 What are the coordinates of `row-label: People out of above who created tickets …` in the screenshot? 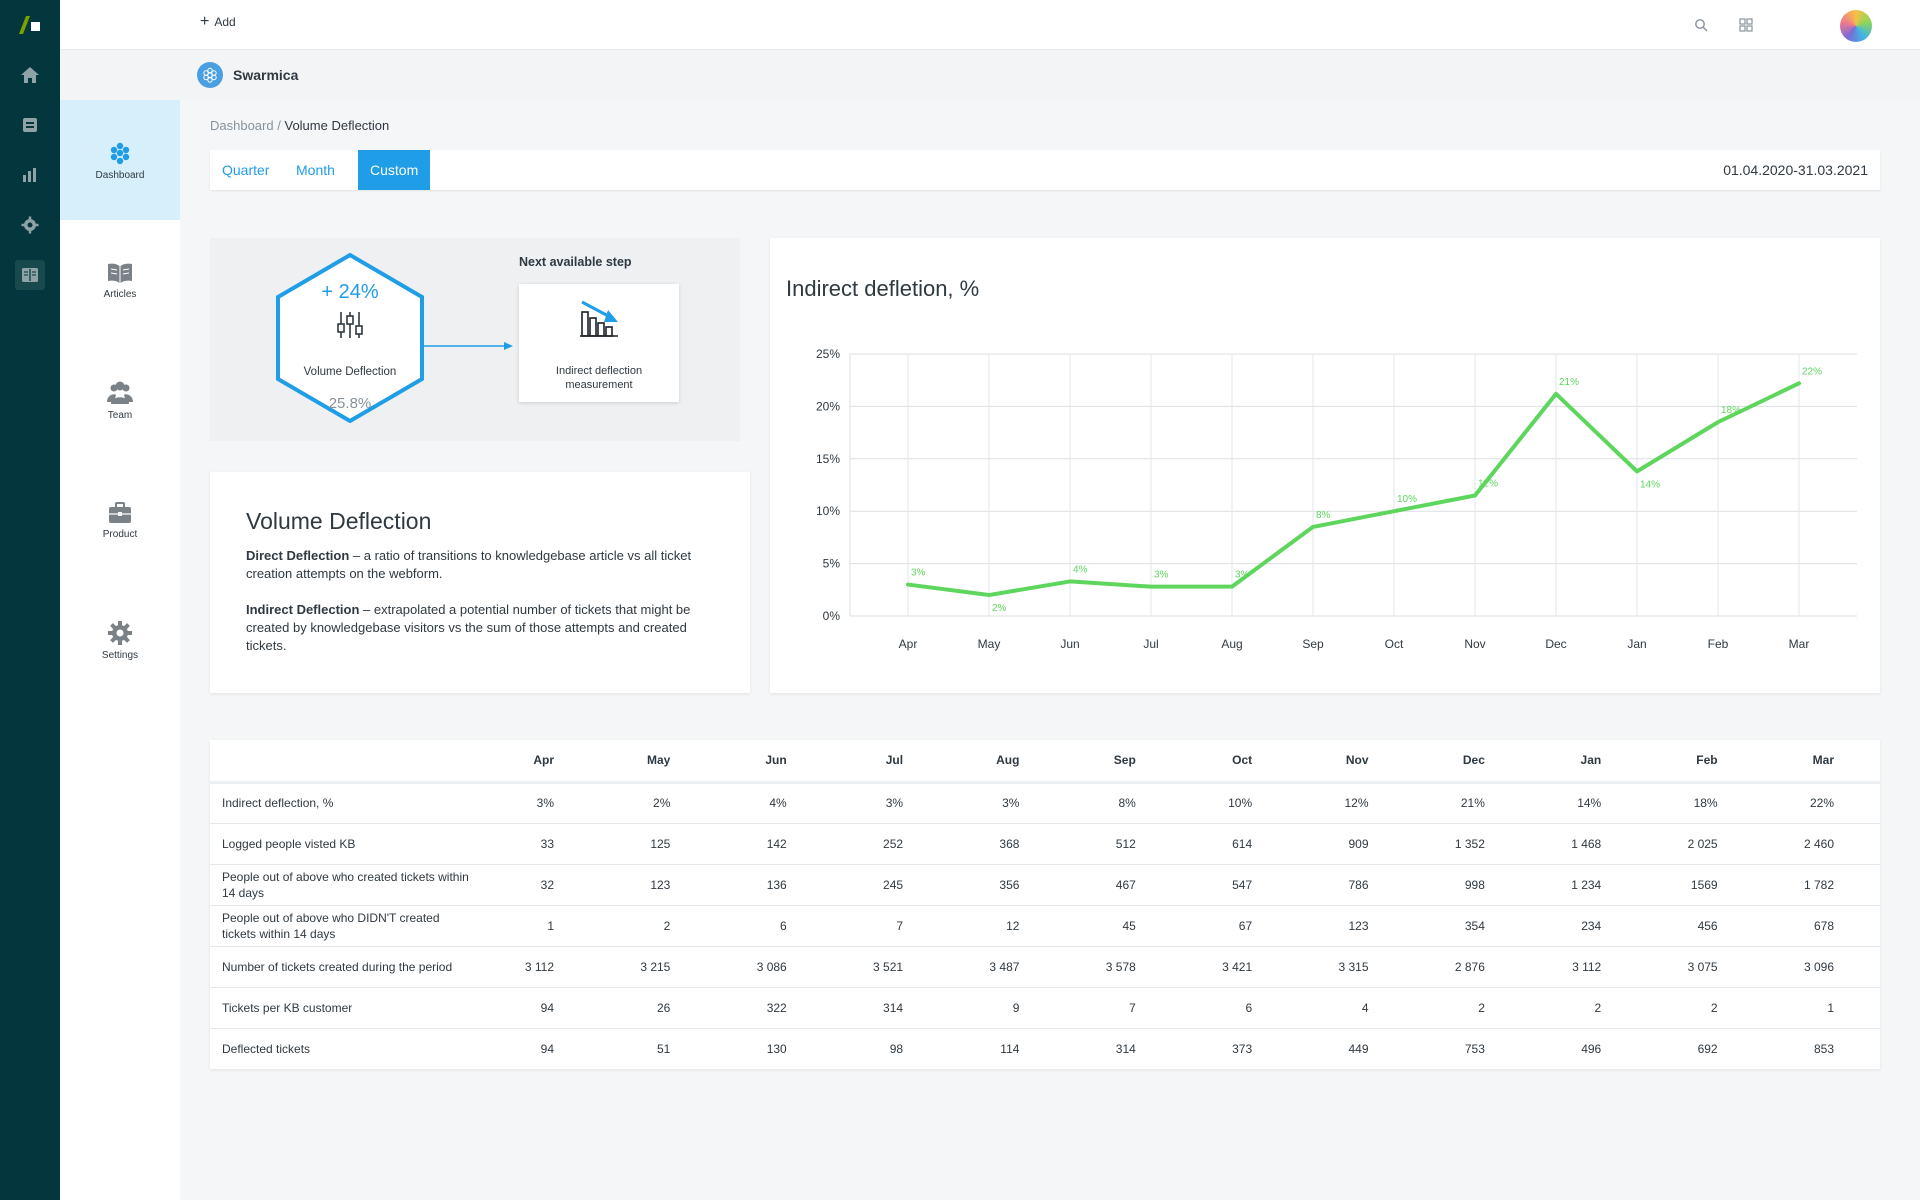 It's located at (347, 885).